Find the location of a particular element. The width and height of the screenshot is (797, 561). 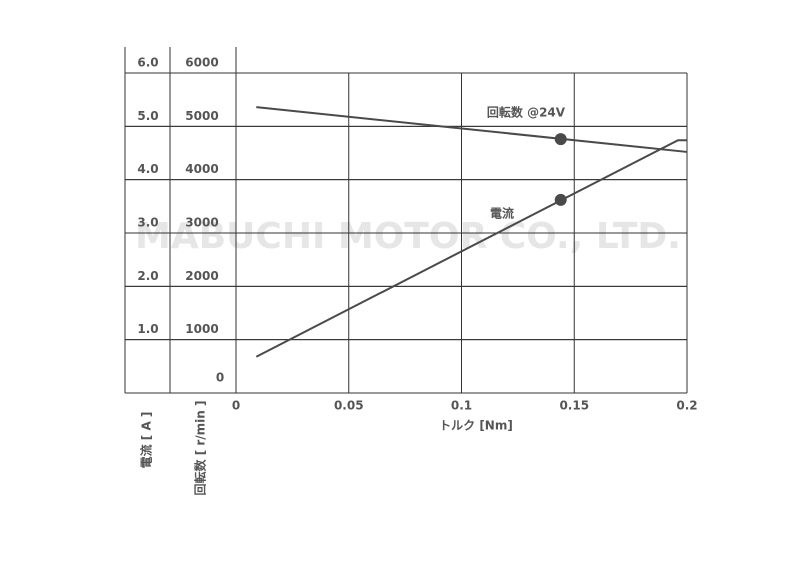

series-line is located at coordinates (472, 129).